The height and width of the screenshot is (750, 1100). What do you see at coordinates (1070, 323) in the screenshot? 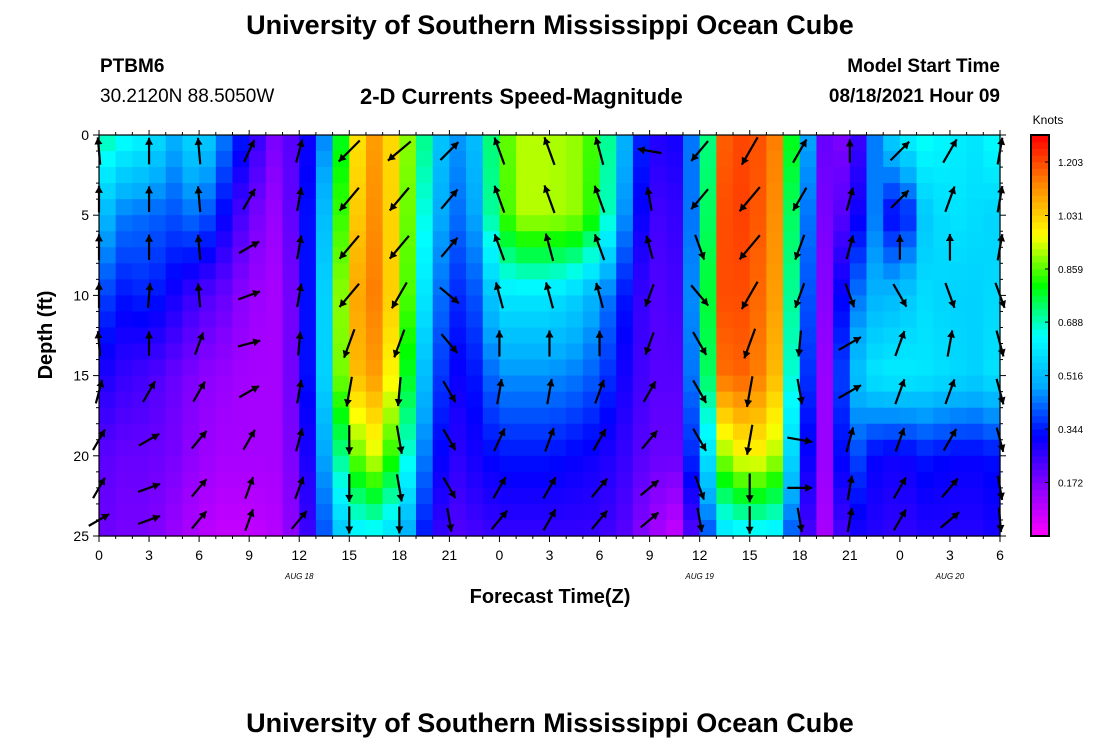
I see `colorbar-tick-label: 0.688` at bounding box center [1070, 323].